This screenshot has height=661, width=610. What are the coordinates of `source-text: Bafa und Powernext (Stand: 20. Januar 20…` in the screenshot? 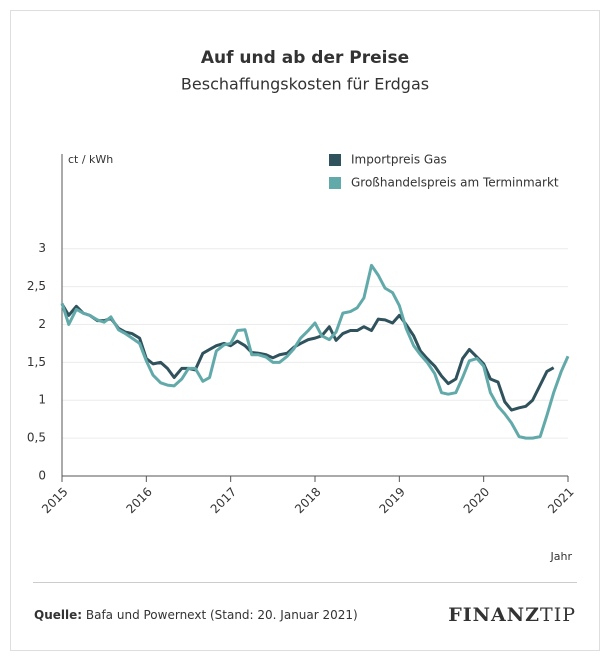 It's located at (222, 615).